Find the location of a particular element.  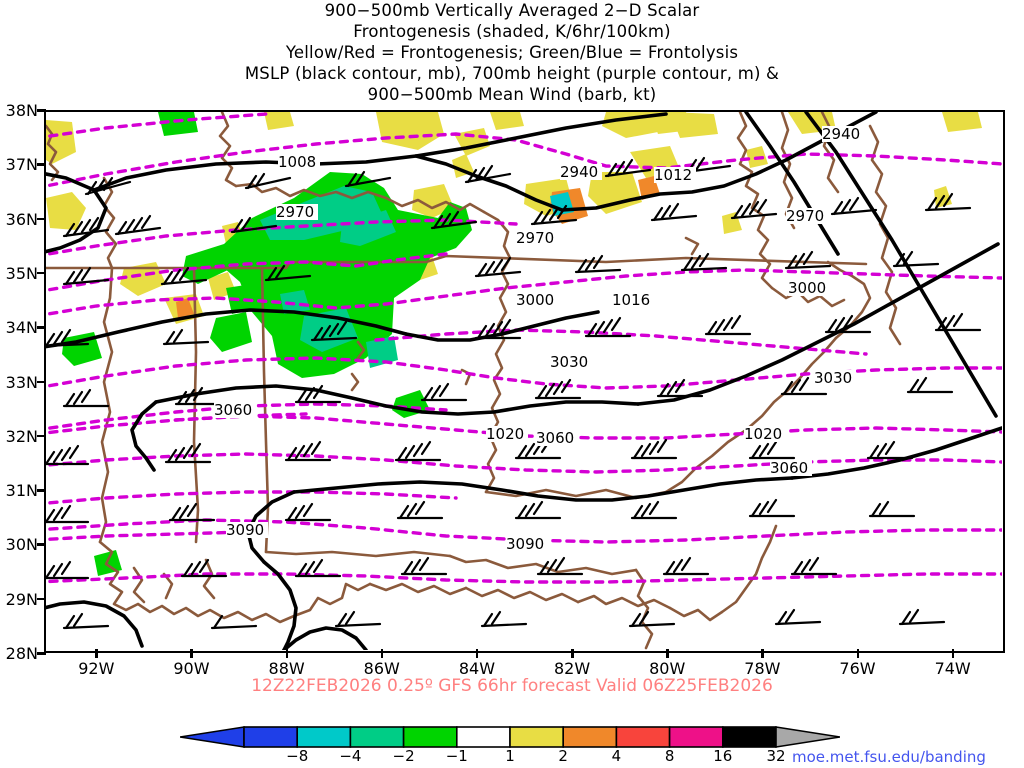

colorbar-label-6: 4 is located at coordinates (616, 756).